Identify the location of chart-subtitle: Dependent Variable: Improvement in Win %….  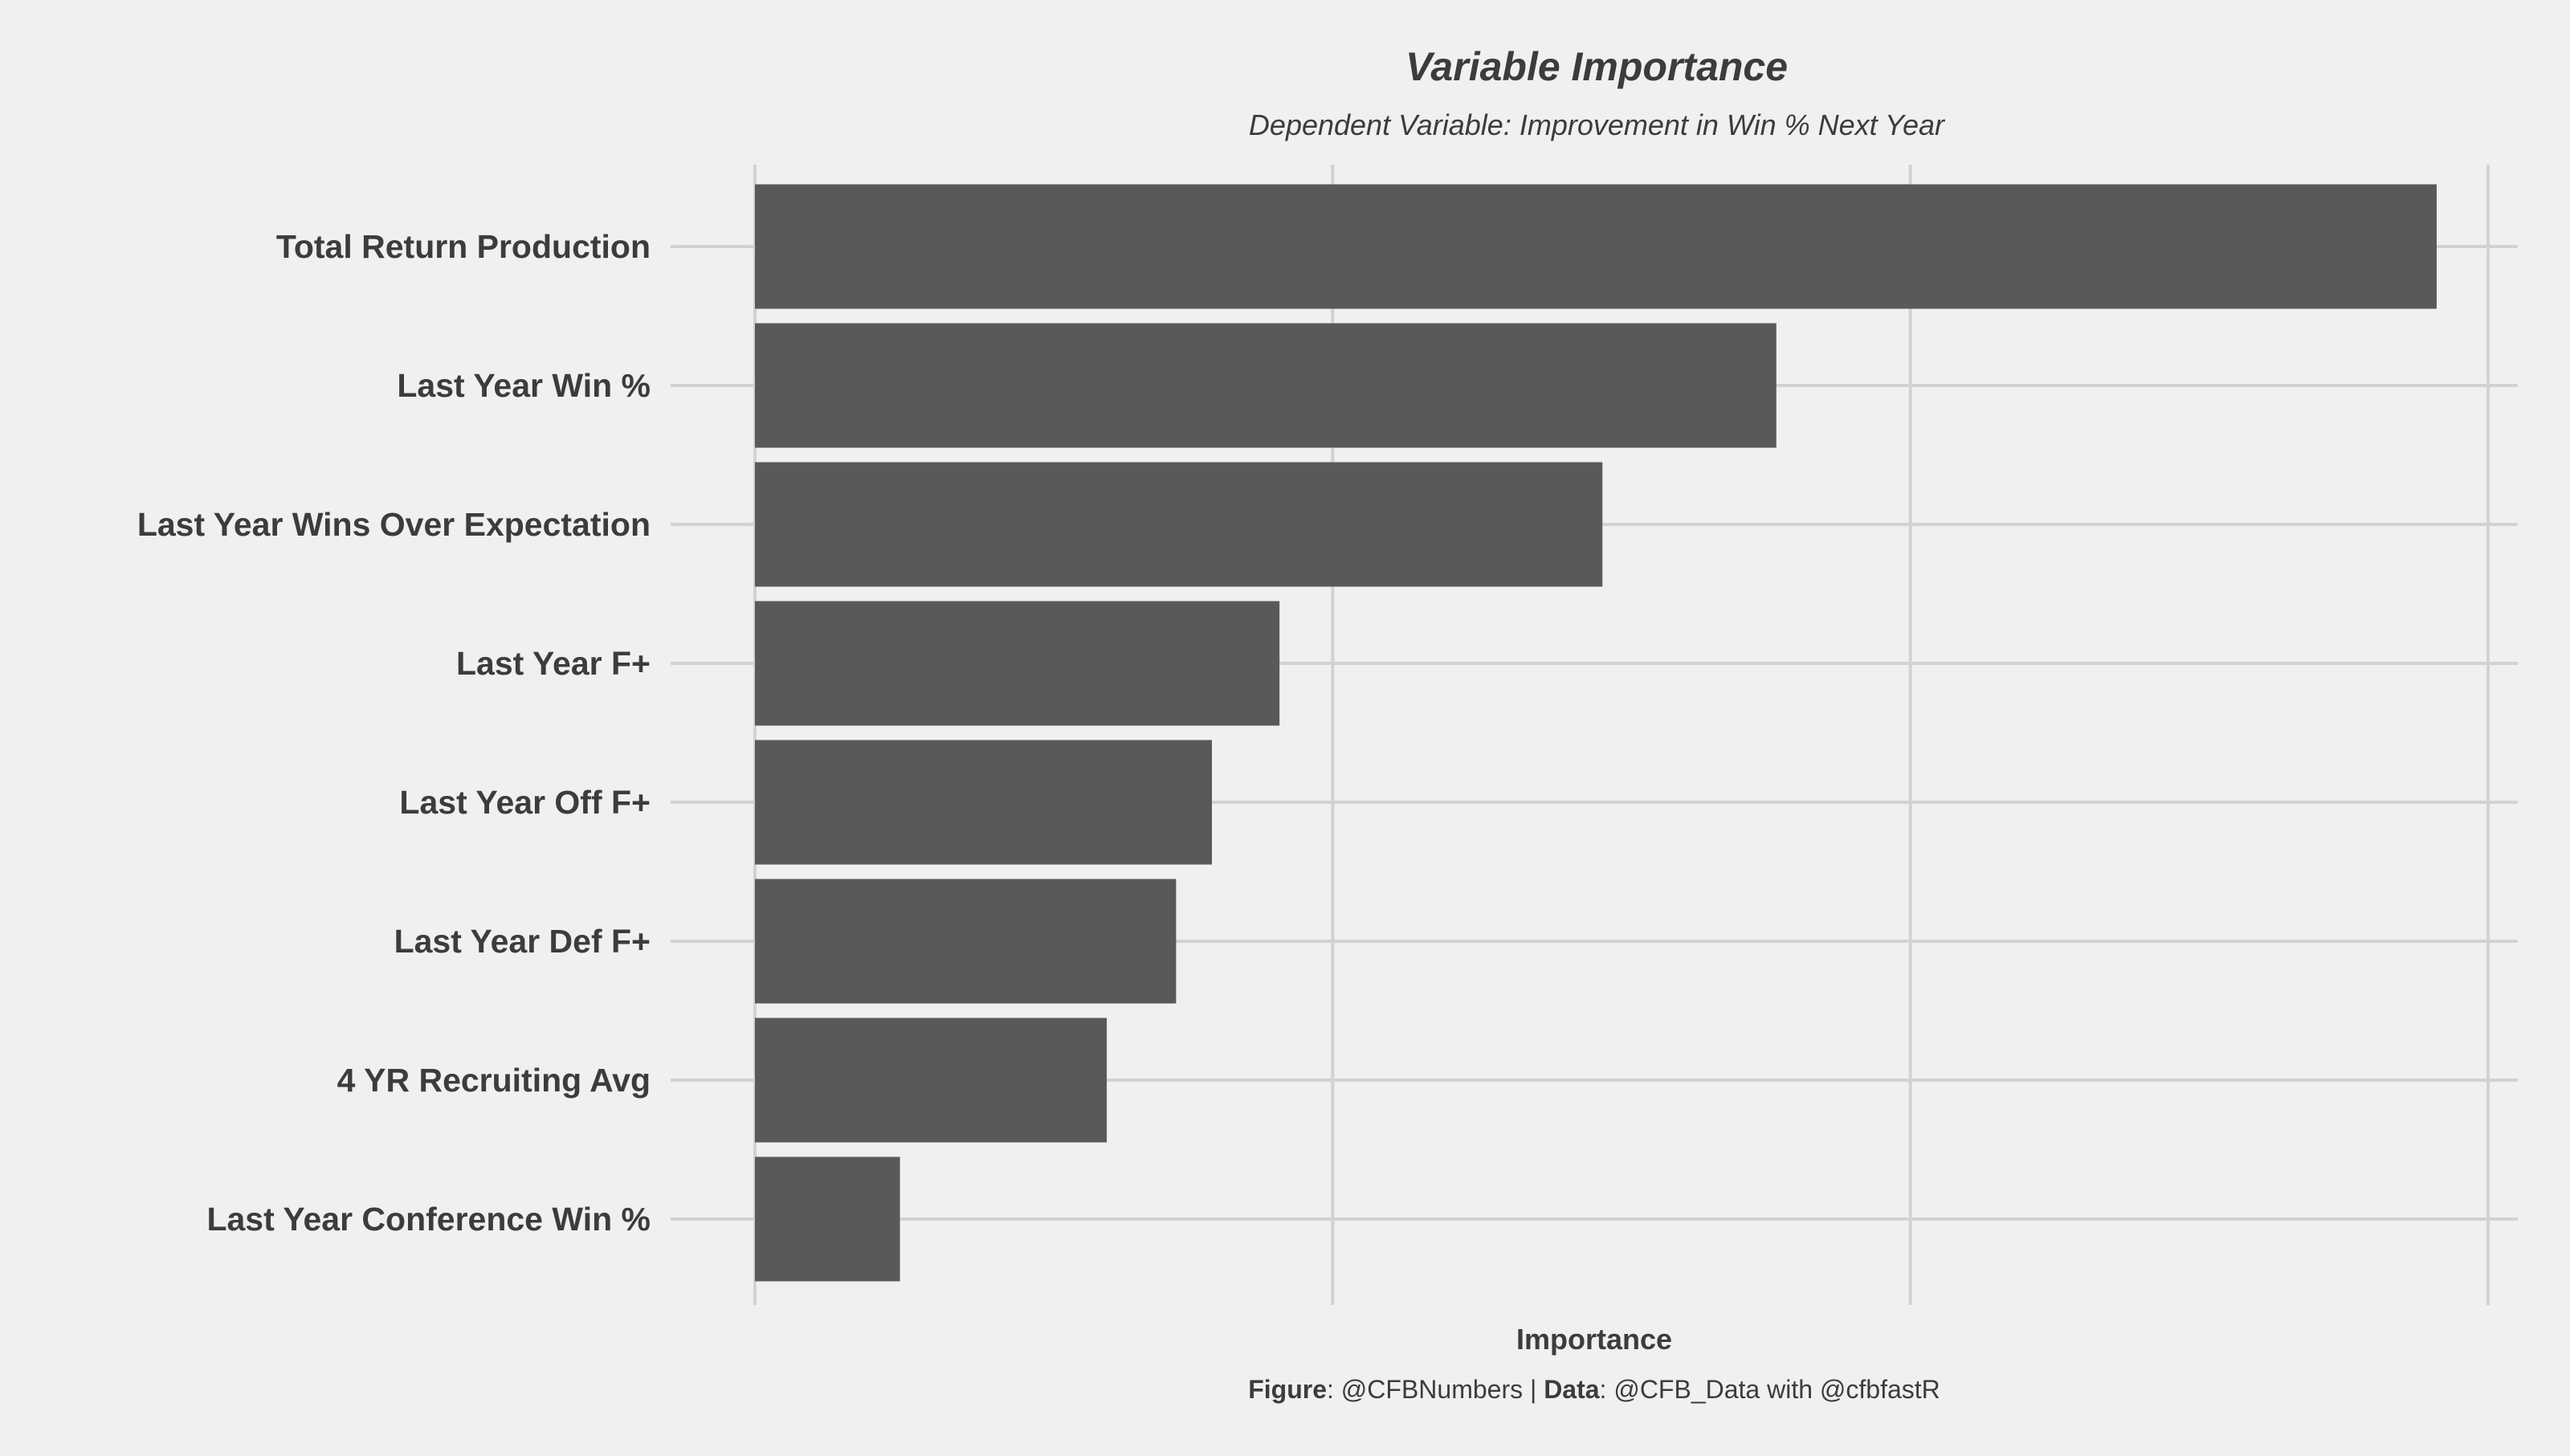
(1597, 124).